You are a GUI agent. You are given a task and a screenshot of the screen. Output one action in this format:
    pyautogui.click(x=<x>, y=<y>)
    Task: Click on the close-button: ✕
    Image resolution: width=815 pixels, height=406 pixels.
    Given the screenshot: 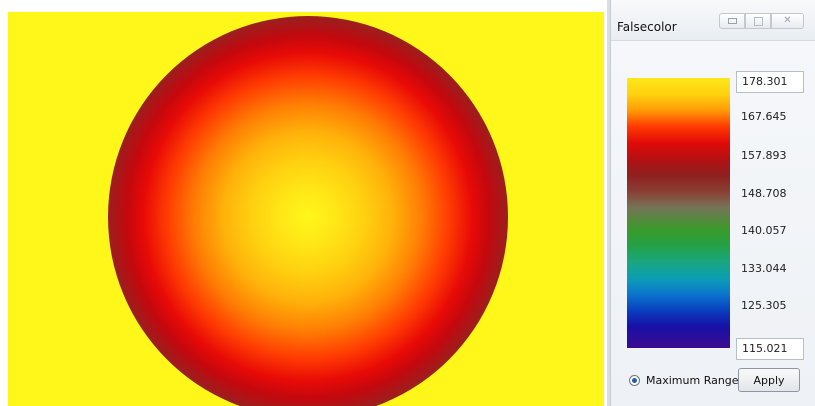 What is the action you would take?
    pyautogui.click(x=787, y=21)
    